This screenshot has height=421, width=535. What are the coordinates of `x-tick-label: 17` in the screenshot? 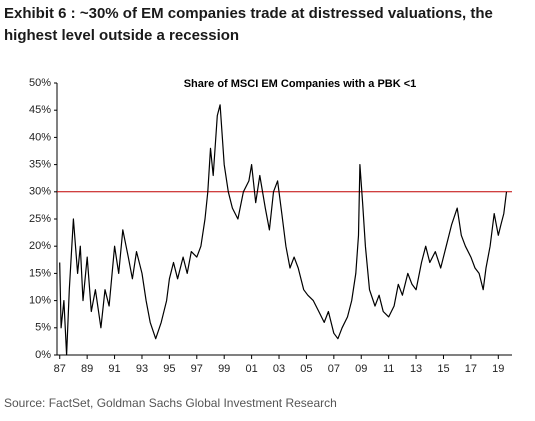 It's located at (471, 369).